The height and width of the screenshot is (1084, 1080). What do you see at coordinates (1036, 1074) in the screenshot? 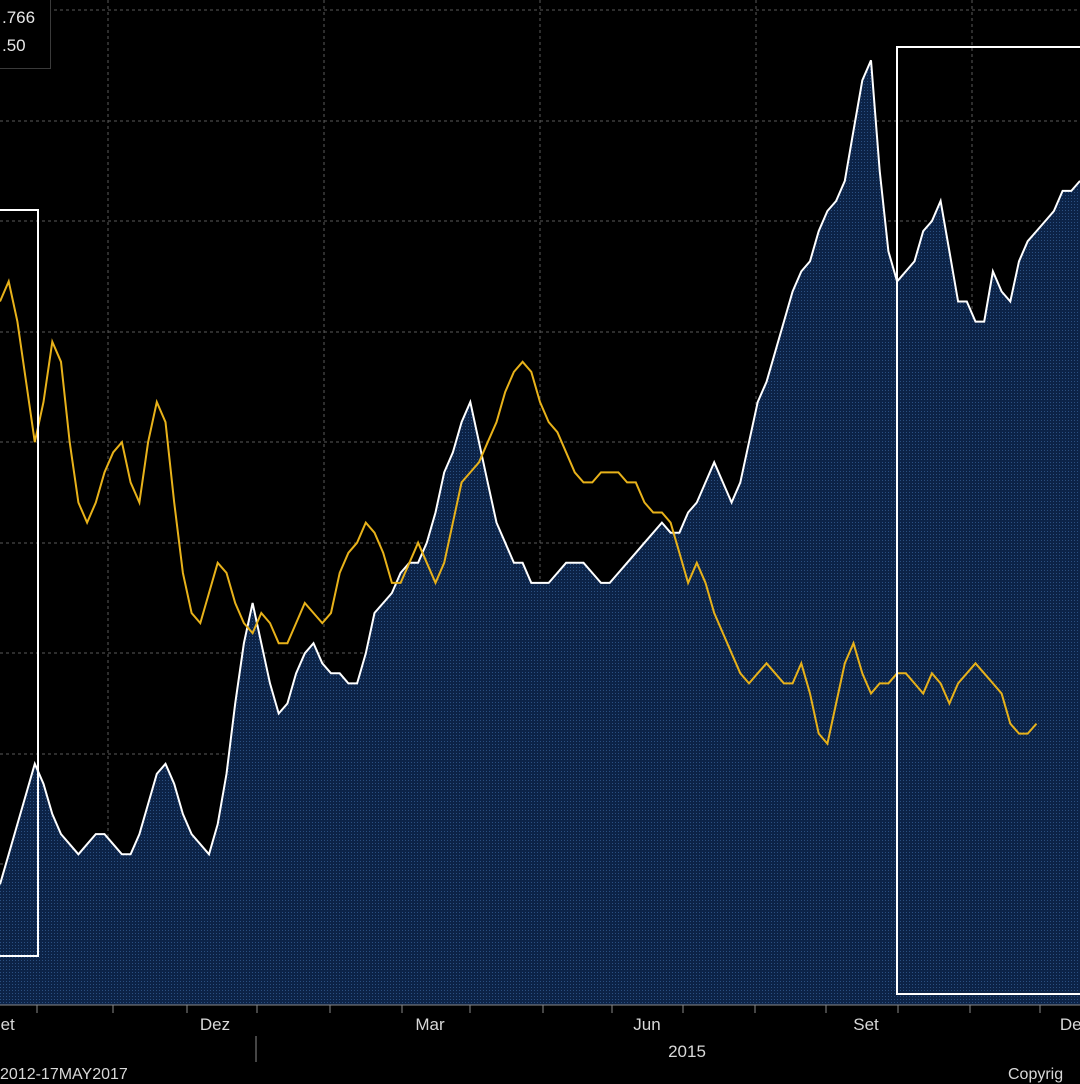
I see `copyright-label: Copyrig` at bounding box center [1036, 1074].